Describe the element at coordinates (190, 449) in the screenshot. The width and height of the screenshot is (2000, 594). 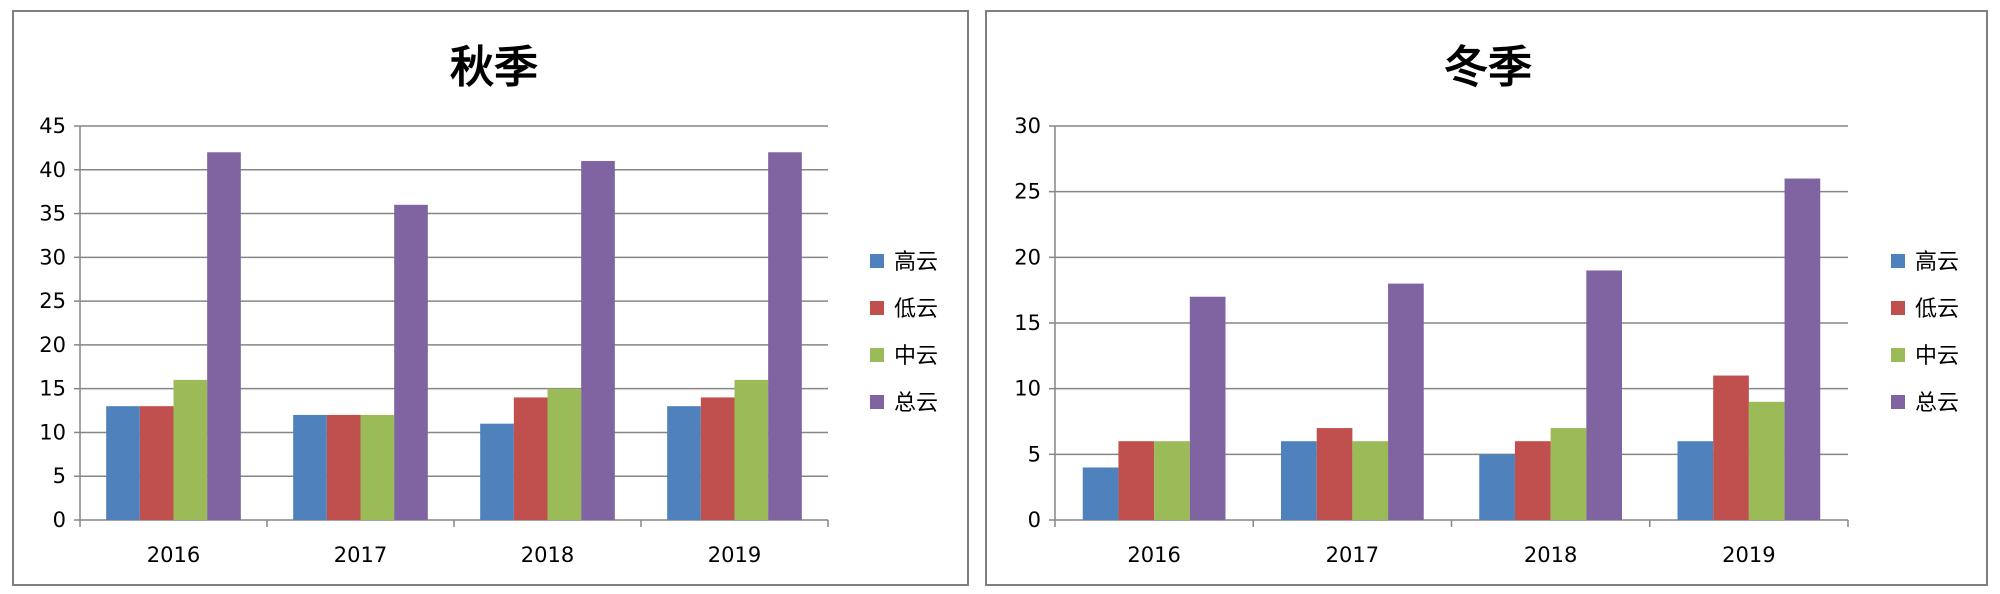
I see `bar-autumn-2016-中云` at that location.